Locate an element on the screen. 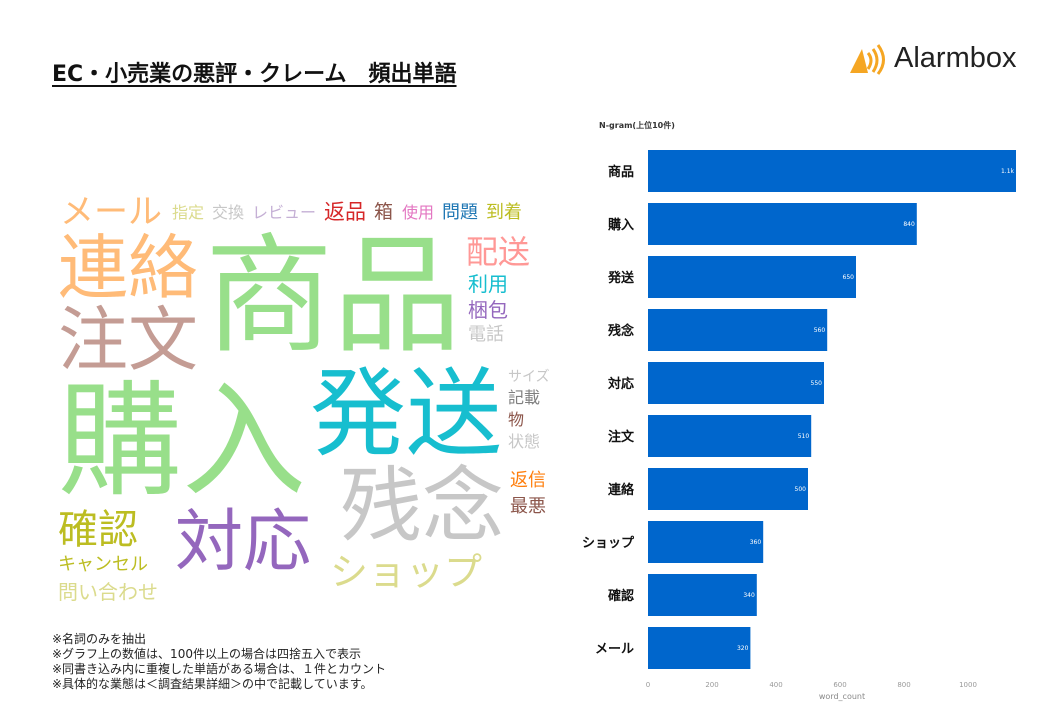 This screenshot has height=720, width=1040. data-label: 500 is located at coordinates (801, 489).